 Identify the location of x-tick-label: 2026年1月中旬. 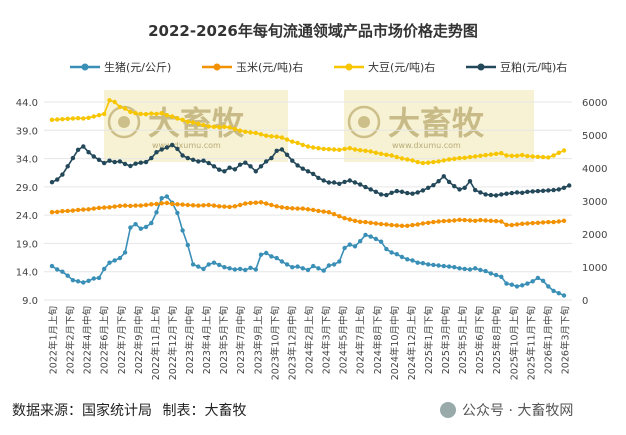
(548, 340).